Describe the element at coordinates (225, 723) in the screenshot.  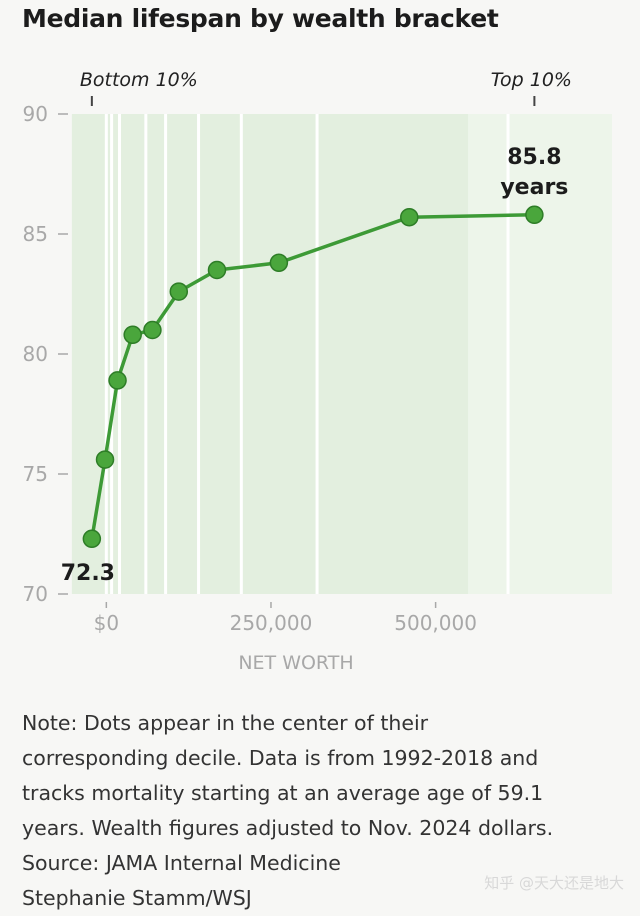
I see `note-line: Note: Dots appear in the center of their` at that location.